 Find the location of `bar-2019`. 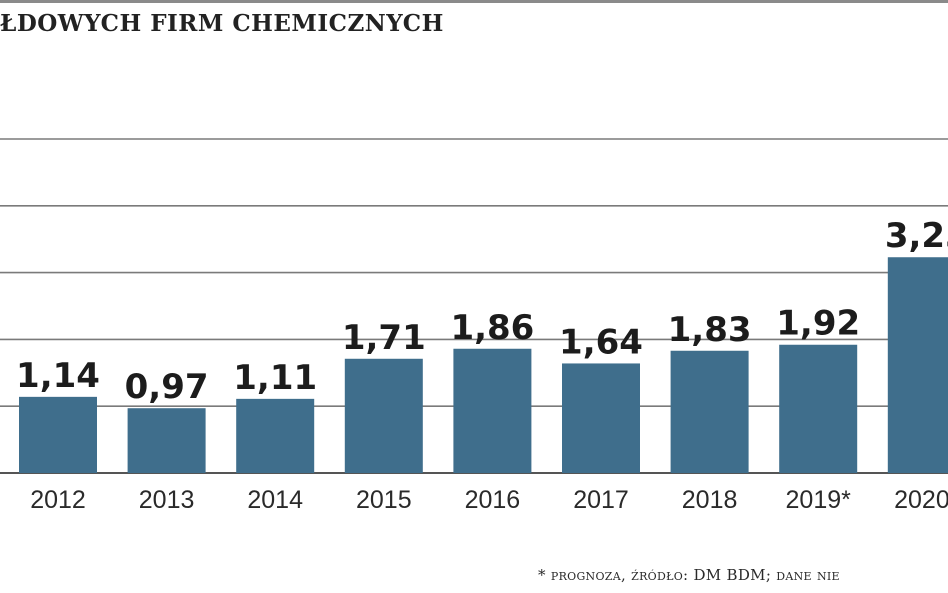

bar-2019 is located at coordinates (818, 408).